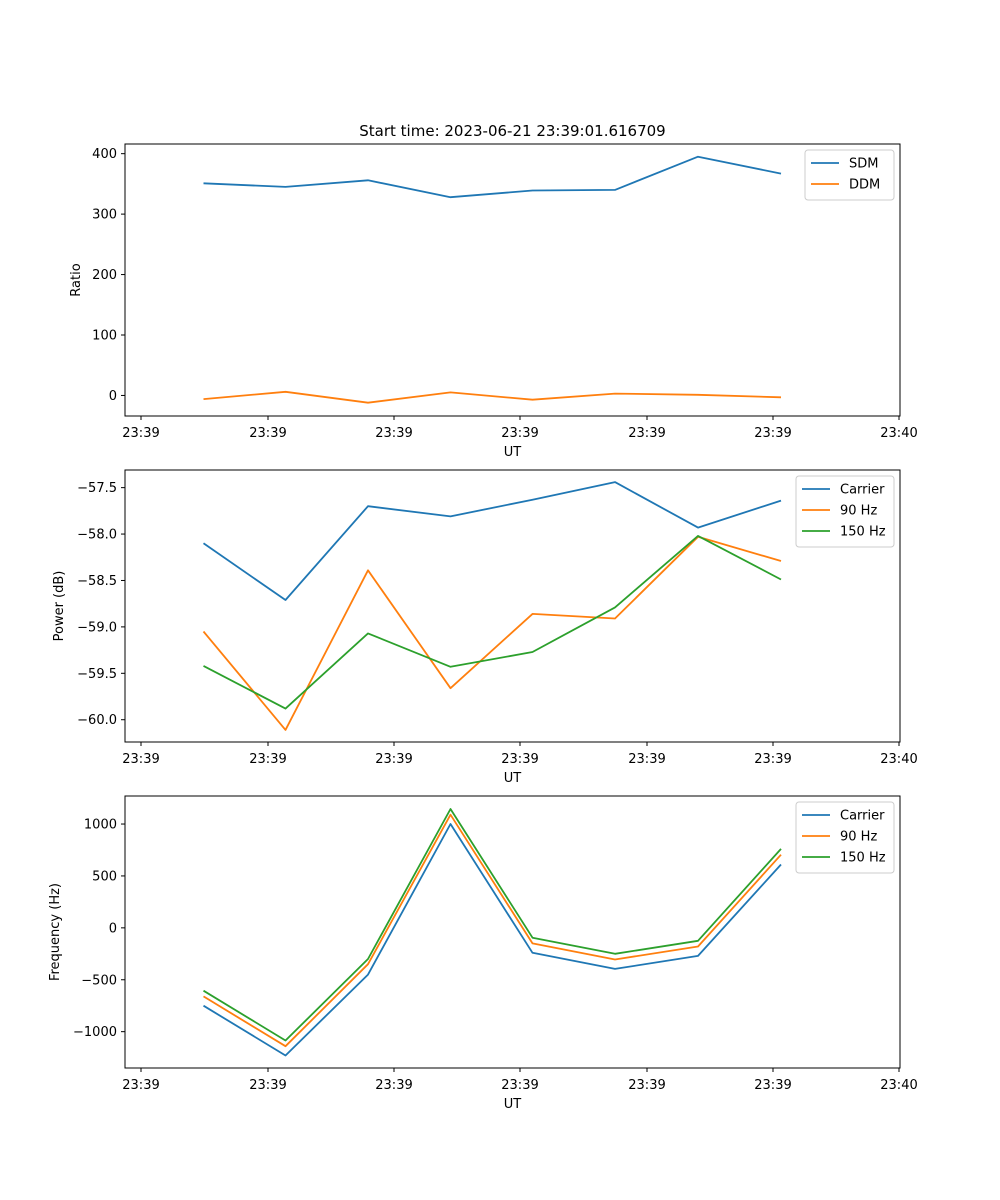 The height and width of the screenshot is (1200, 1000). I want to click on y-tick-label: −1000, so click(95, 1032).